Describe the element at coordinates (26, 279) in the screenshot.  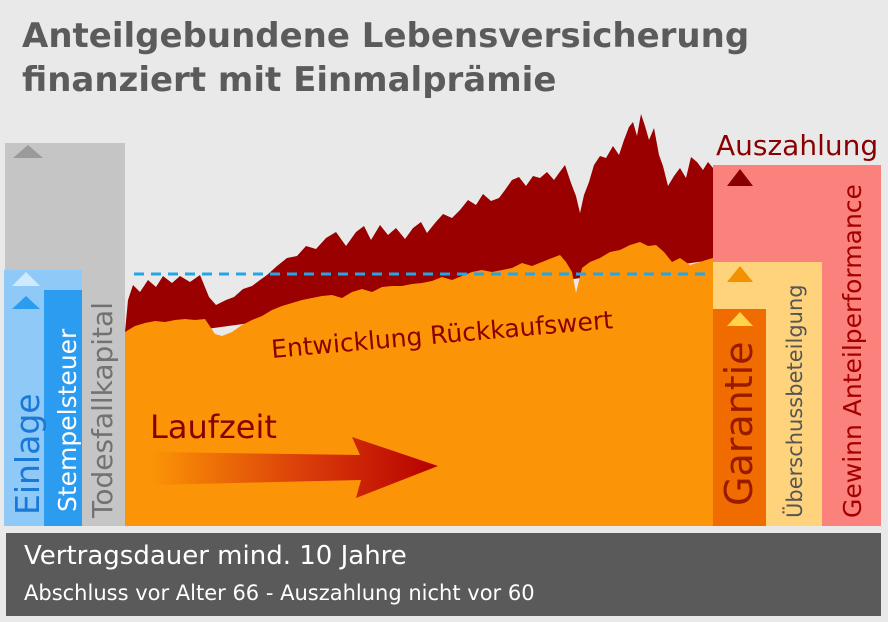
I see `einlage-arrow-icon` at that location.